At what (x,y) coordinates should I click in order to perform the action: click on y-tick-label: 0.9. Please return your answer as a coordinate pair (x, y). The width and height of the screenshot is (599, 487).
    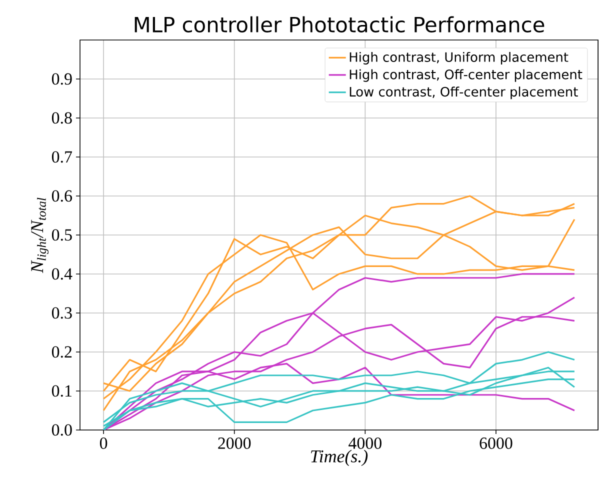
    Looking at the image, I should click on (62, 79).